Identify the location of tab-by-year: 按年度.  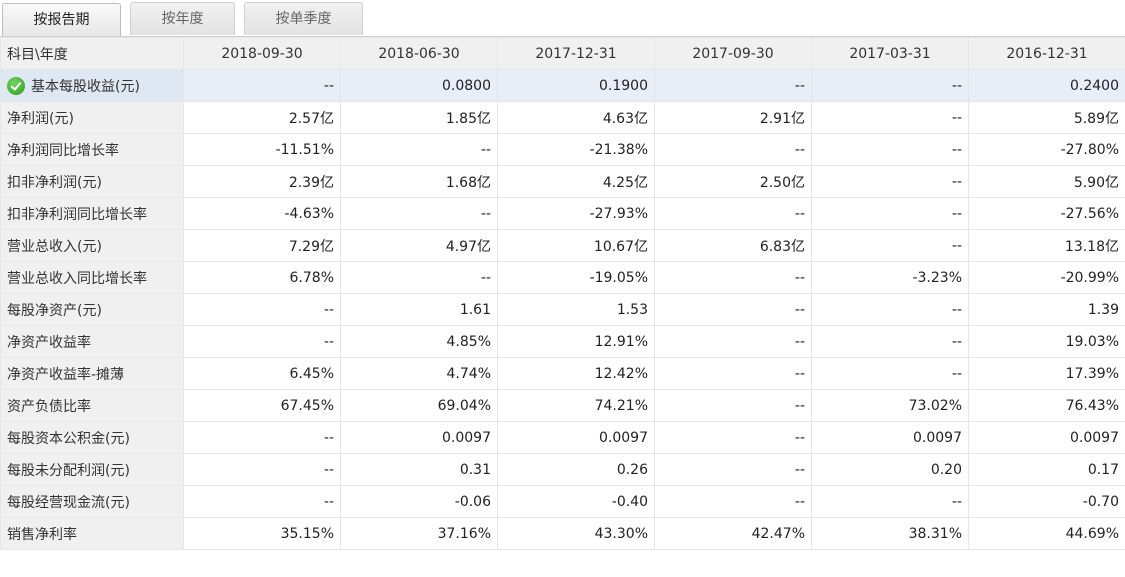
(182, 18).